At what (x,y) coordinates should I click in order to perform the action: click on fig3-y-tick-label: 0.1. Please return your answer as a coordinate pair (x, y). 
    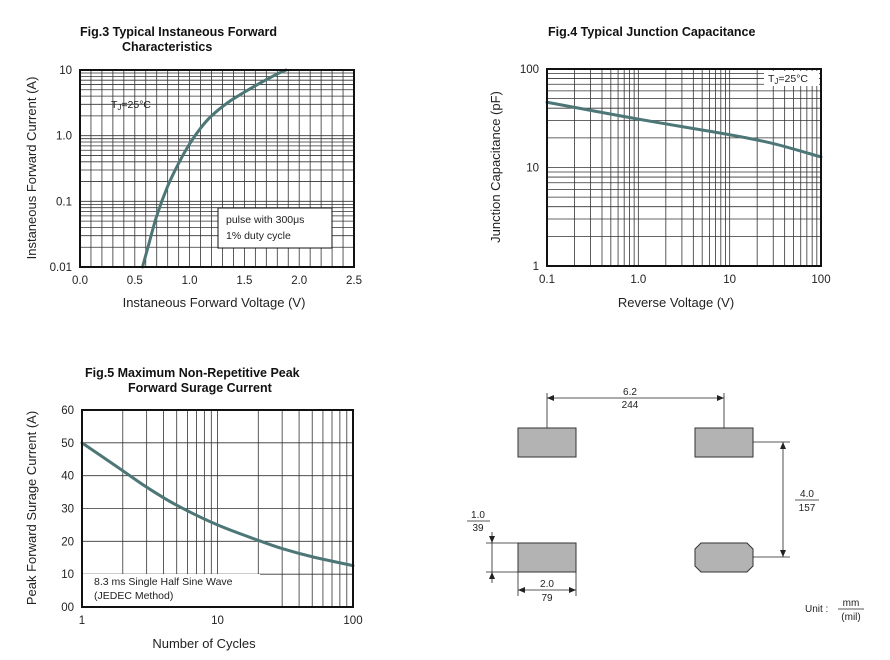
    Looking at the image, I should click on (64, 202).